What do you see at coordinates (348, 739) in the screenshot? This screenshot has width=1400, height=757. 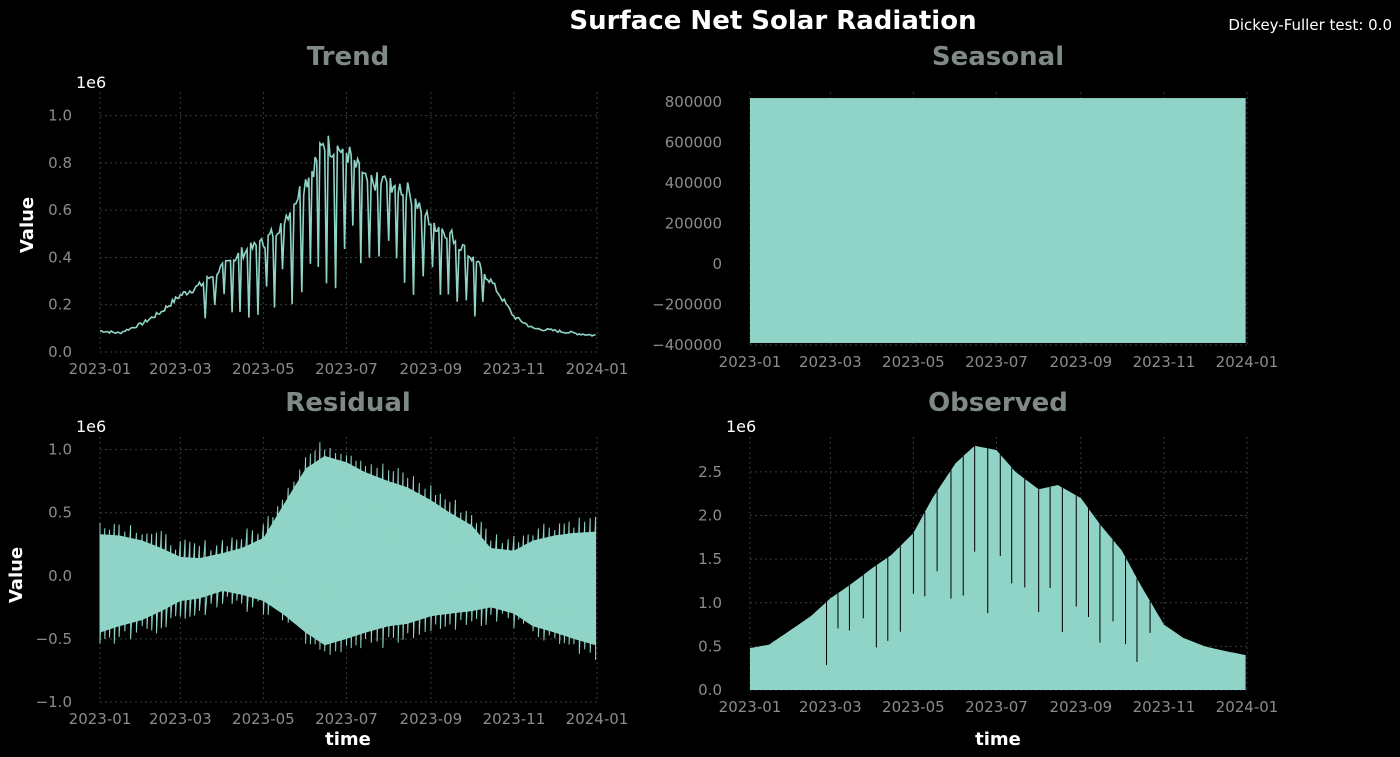 I see `xlabel-residual: time` at bounding box center [348, 739].